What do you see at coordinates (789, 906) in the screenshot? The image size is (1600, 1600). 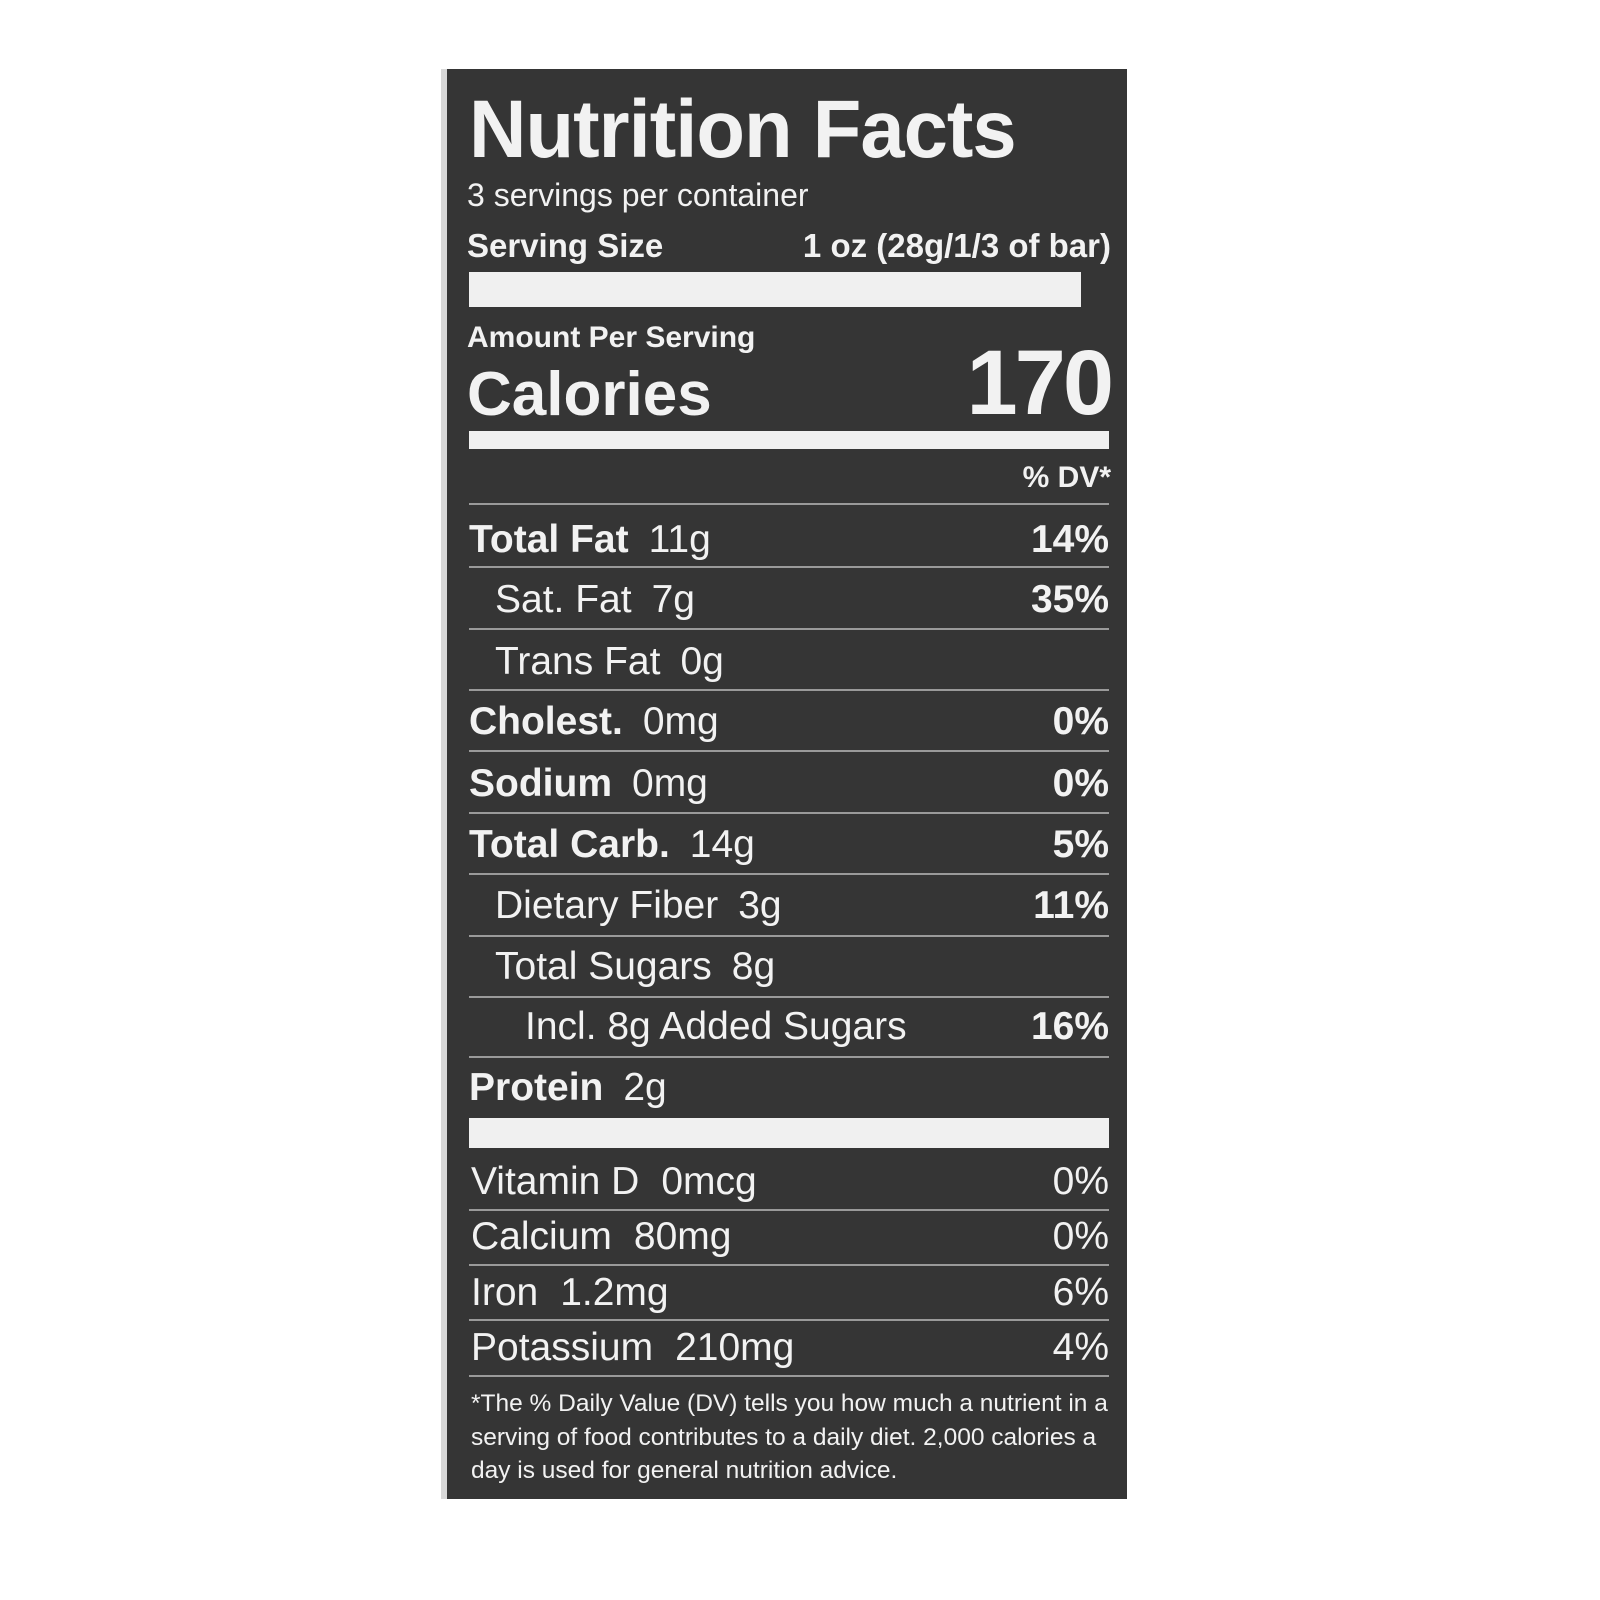 I see `nutrient-row: Dietary Fiber 3g 11%` at bounding box center [789, 906].